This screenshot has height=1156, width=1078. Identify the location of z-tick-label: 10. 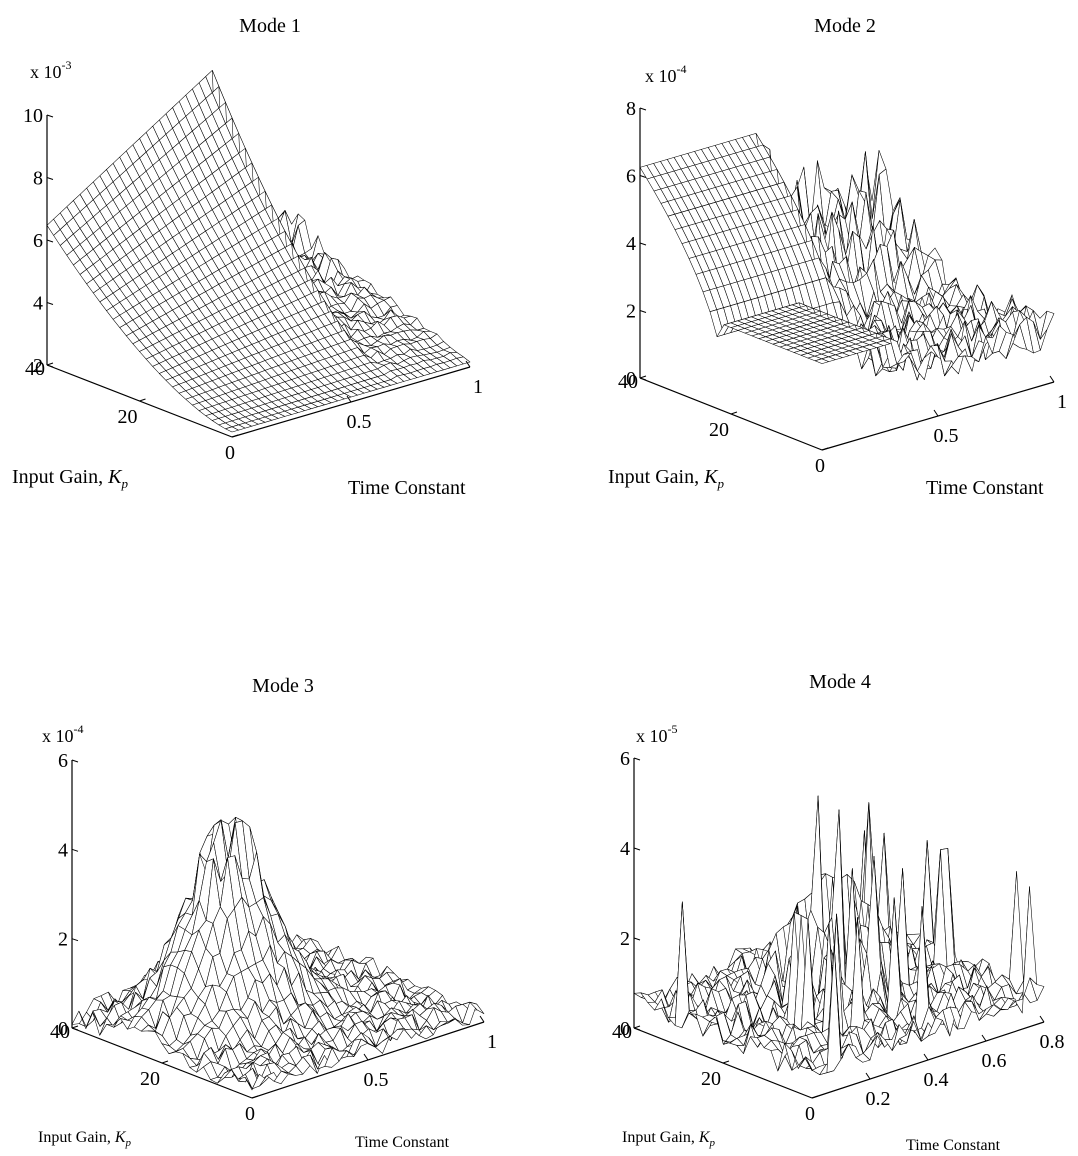
(33, 116).